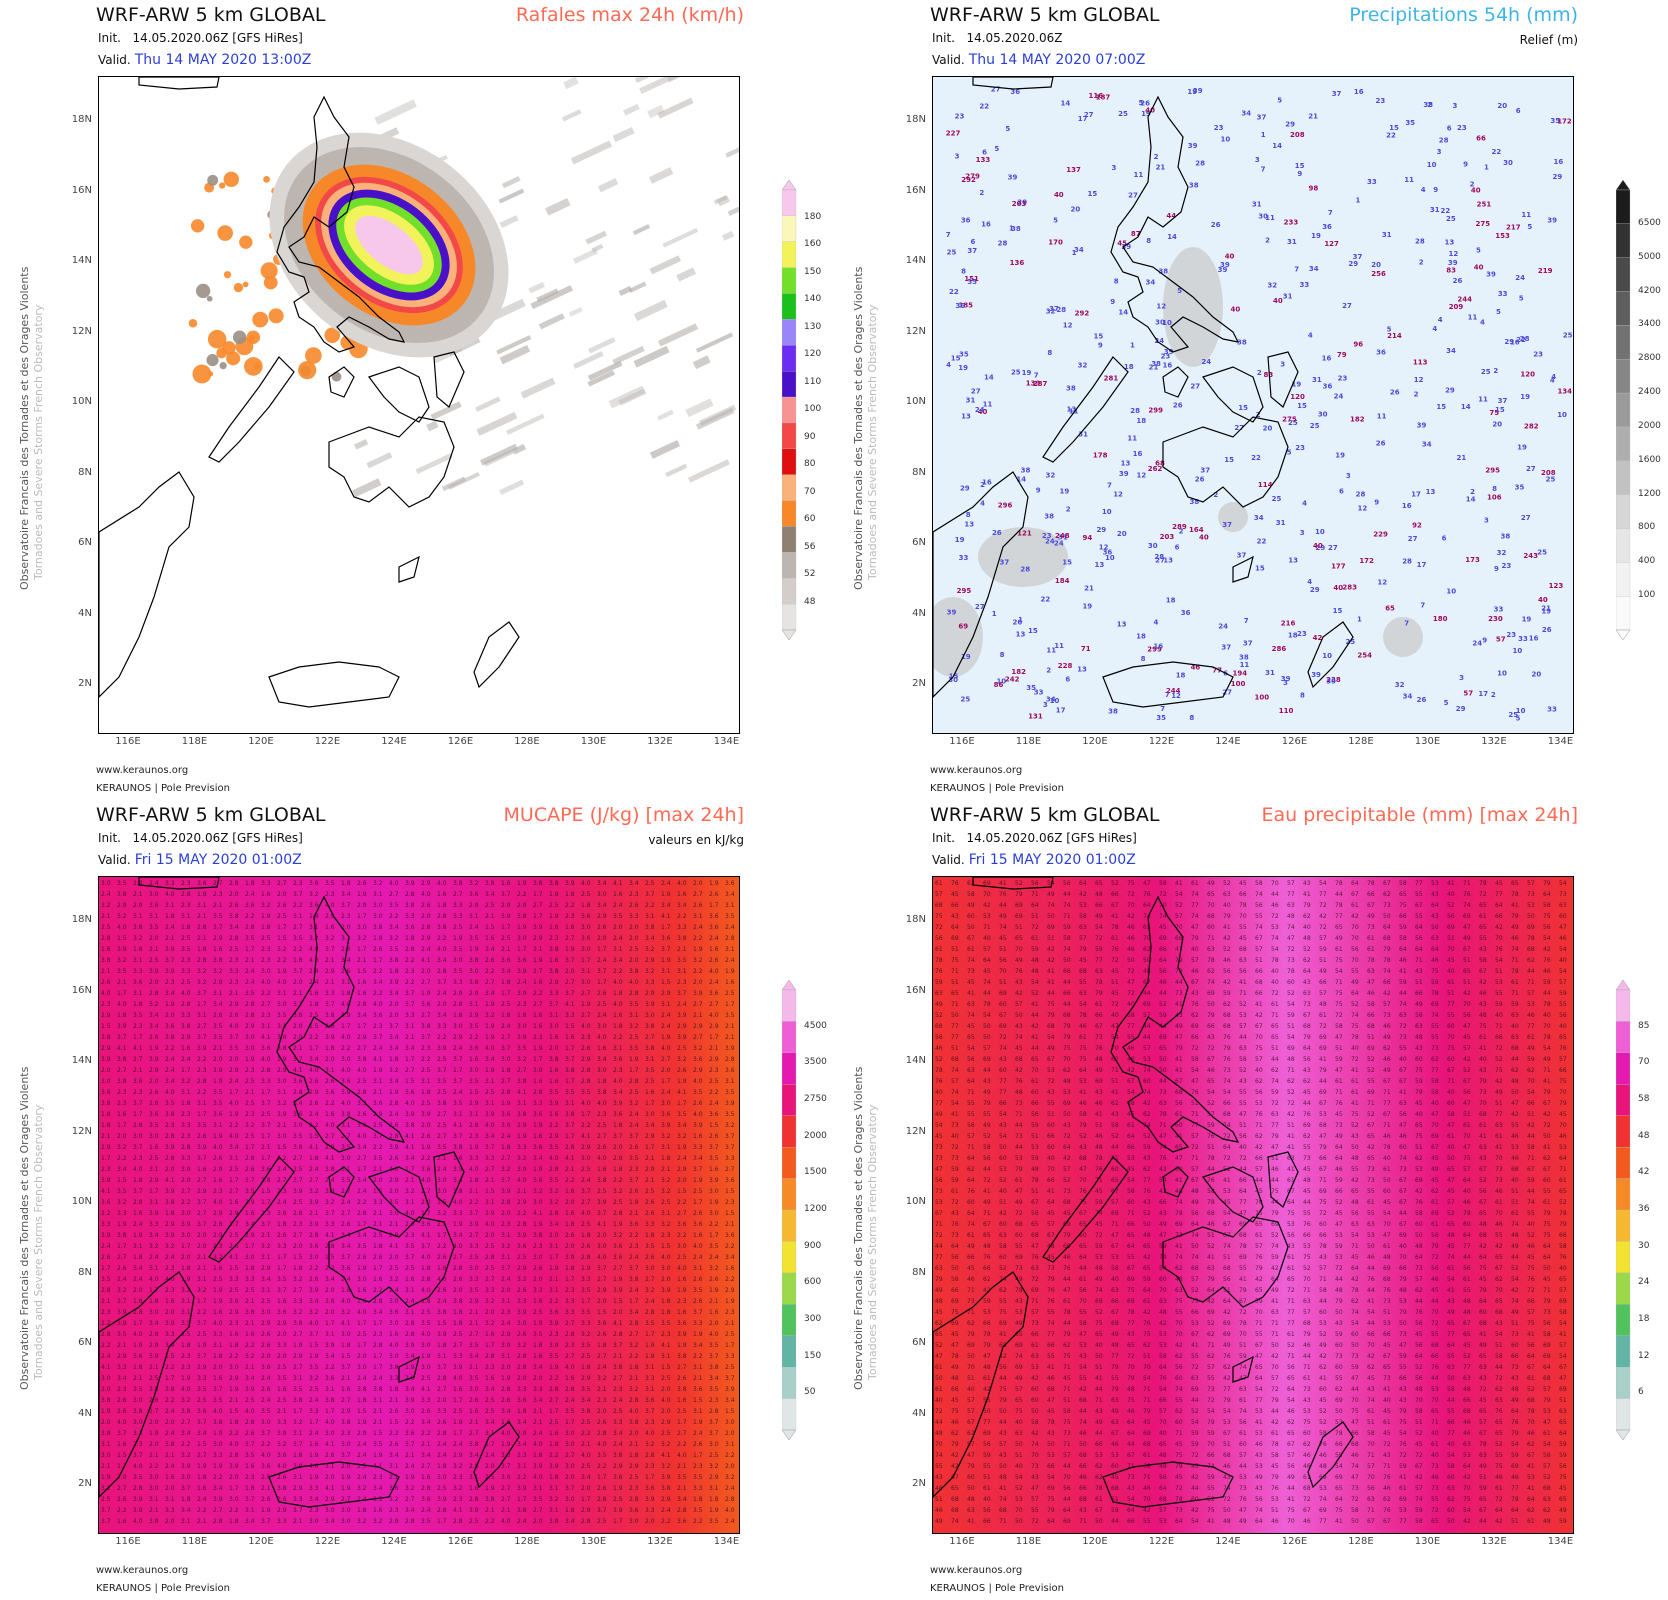  I want to click on svg-text: 76, so click(1083, 1191).